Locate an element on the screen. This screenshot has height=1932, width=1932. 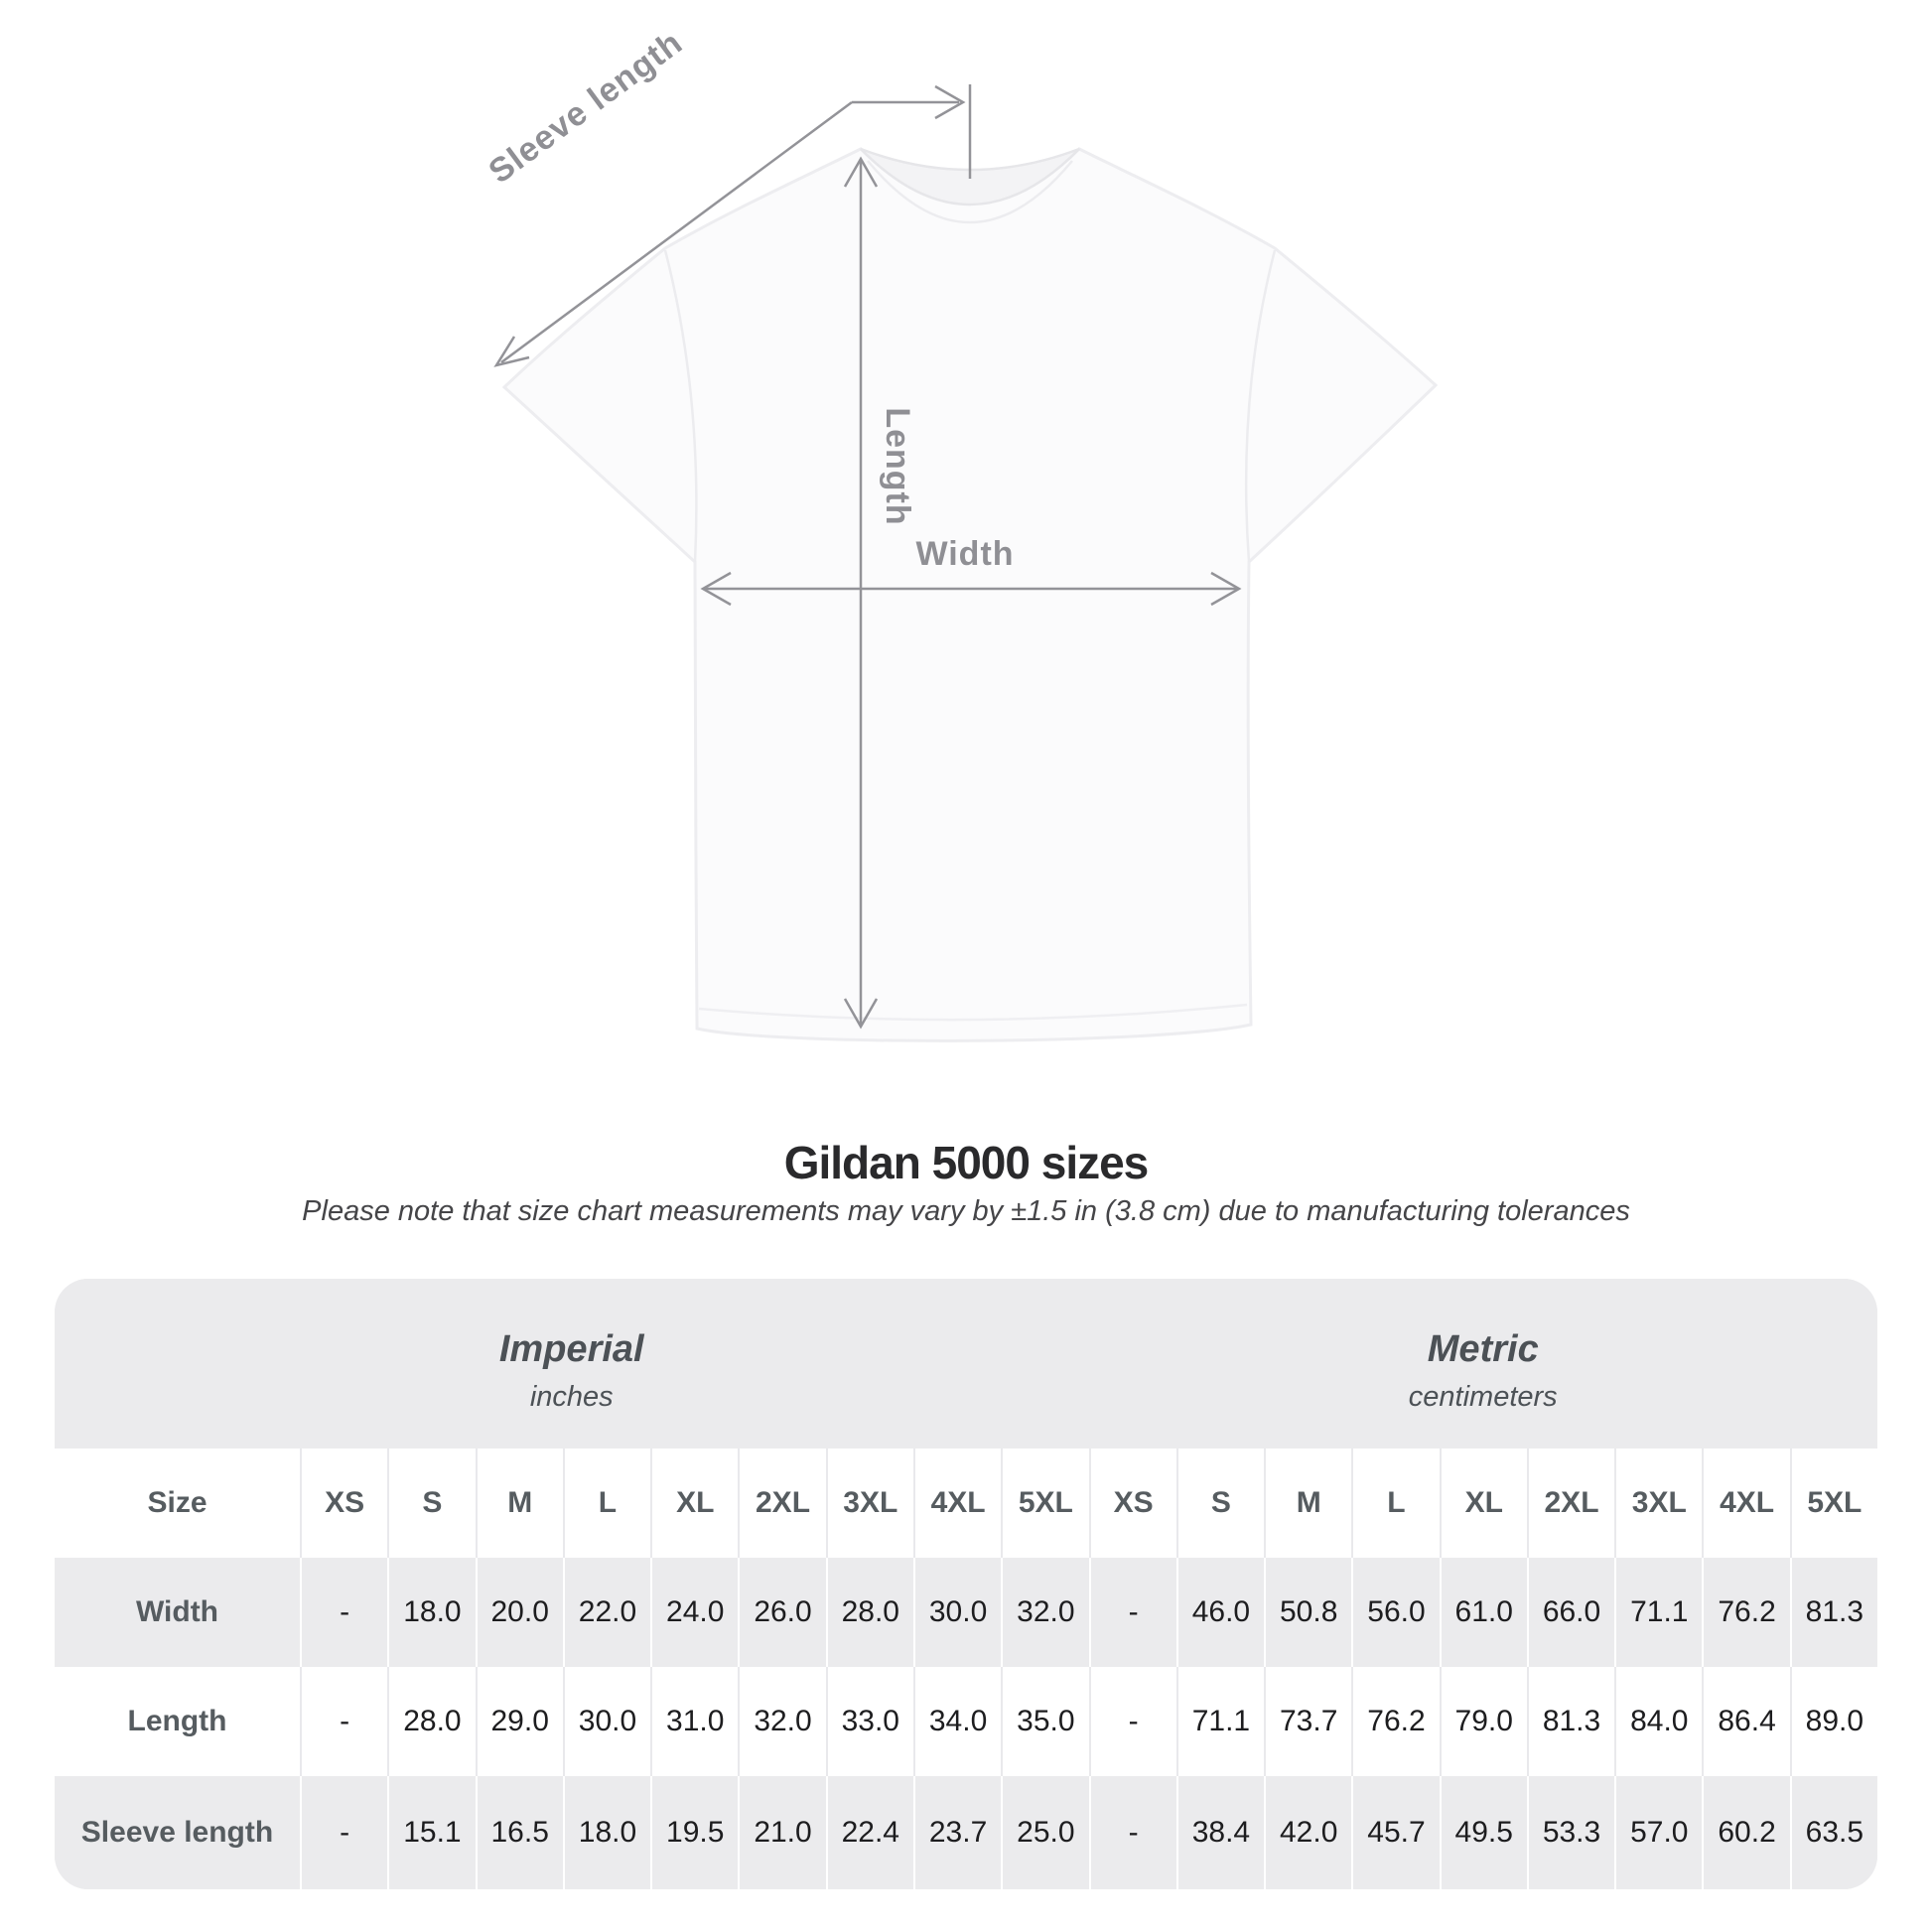
length-up-arrowhead is located at coordinates (861, 172).